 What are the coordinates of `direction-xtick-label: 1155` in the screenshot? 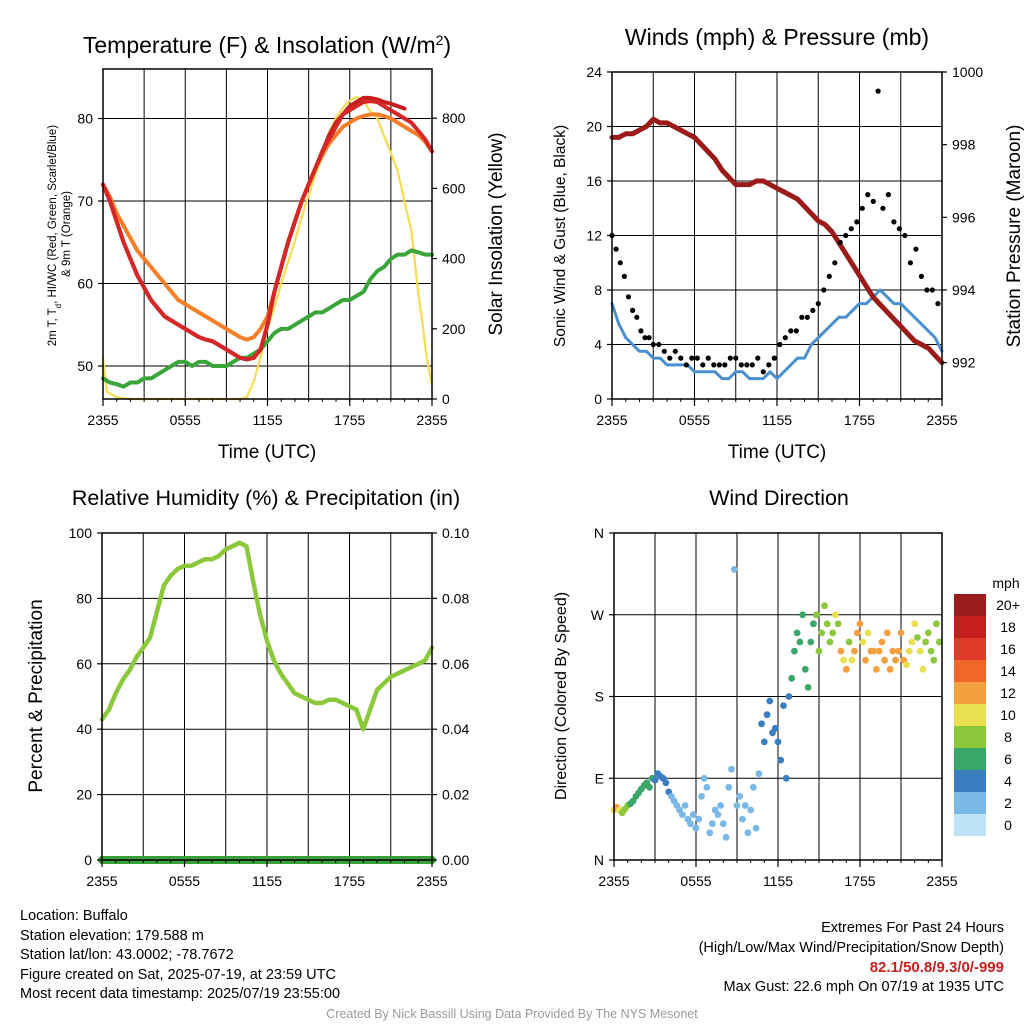 It's located at (778, 881).